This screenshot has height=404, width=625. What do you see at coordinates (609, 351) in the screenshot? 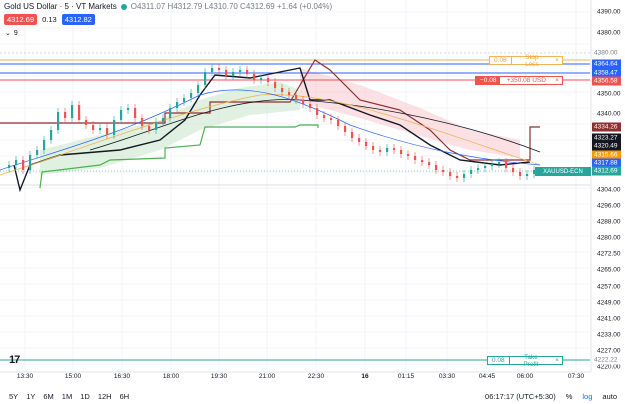
I see `price-tick: 4227.00` at bounding box center [609, 351].